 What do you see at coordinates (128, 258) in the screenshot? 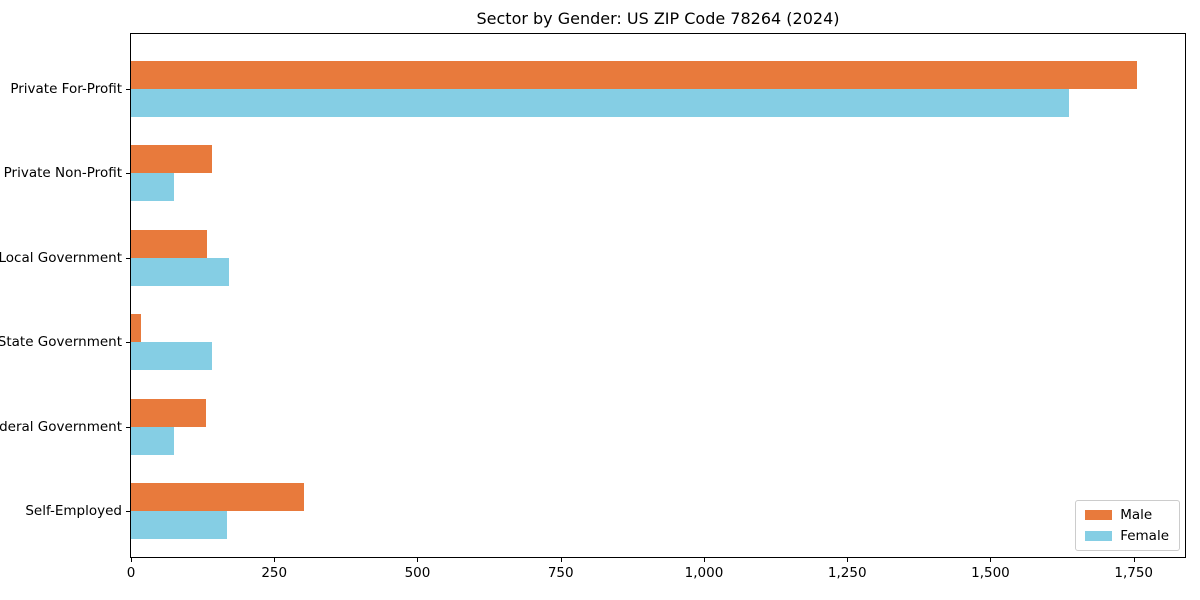
I see `y-tick-local-government` at bounding box center [128, 258].